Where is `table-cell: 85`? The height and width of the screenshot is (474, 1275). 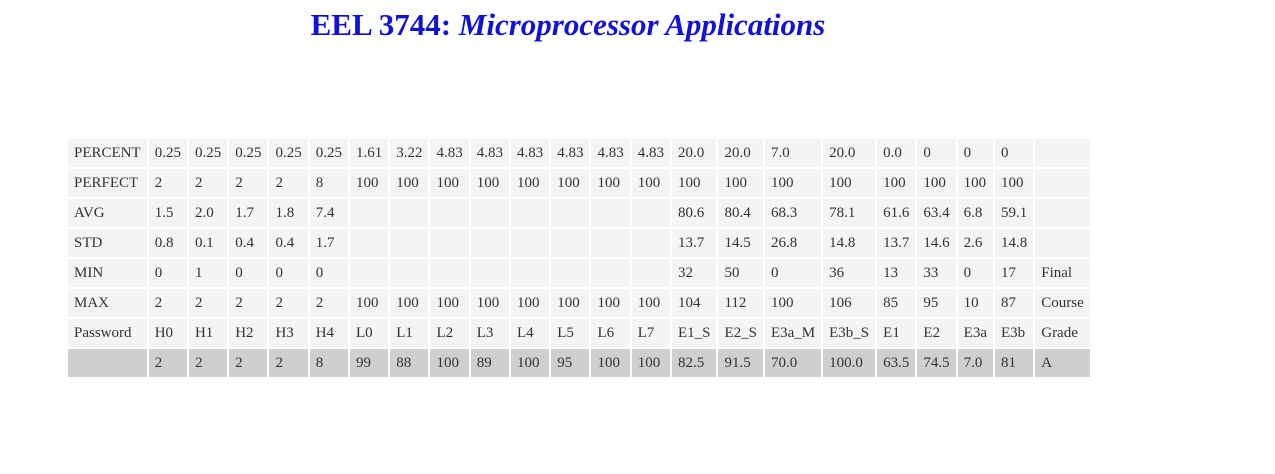
table-cell: 85 is located at coordinates (896, 303).